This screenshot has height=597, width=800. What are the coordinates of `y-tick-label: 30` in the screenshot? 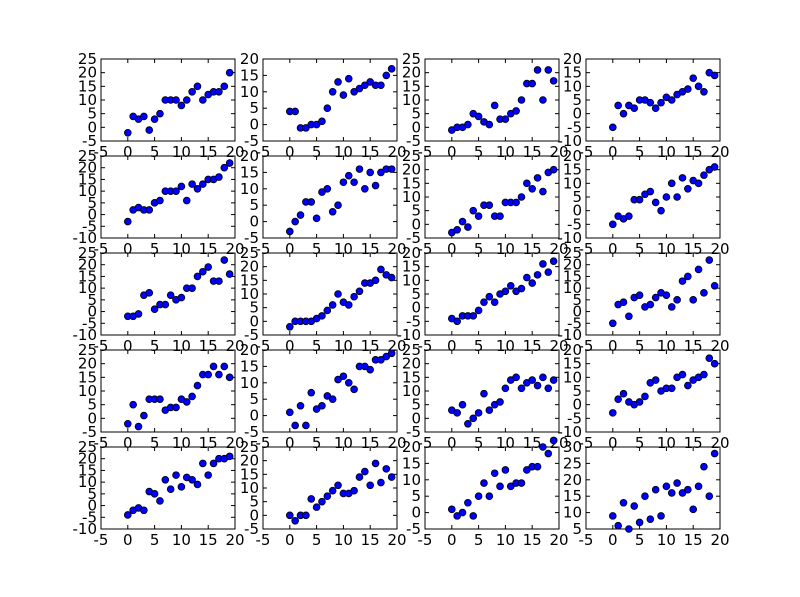 It's located at (572, 447).